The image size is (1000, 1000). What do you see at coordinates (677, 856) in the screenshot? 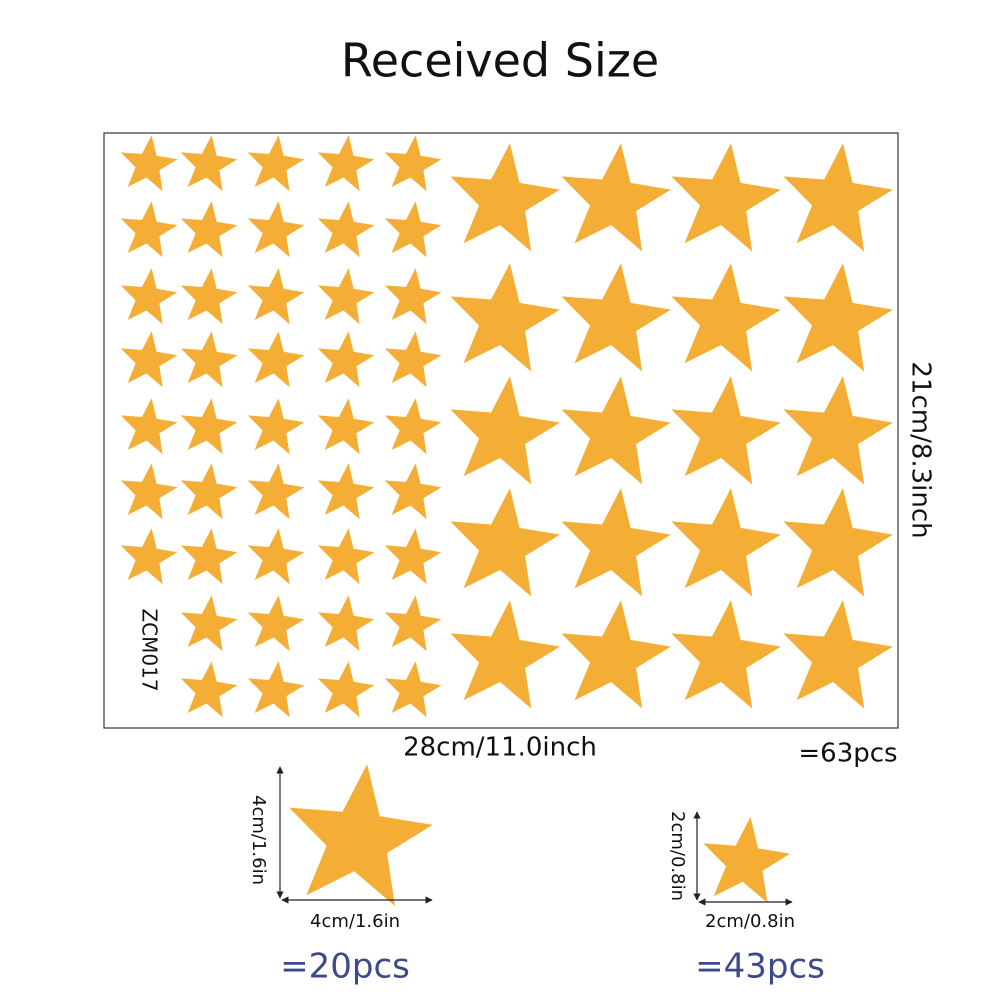
I see `small-height-label: 2cm/0.8in` at bounding box center [677, 856].